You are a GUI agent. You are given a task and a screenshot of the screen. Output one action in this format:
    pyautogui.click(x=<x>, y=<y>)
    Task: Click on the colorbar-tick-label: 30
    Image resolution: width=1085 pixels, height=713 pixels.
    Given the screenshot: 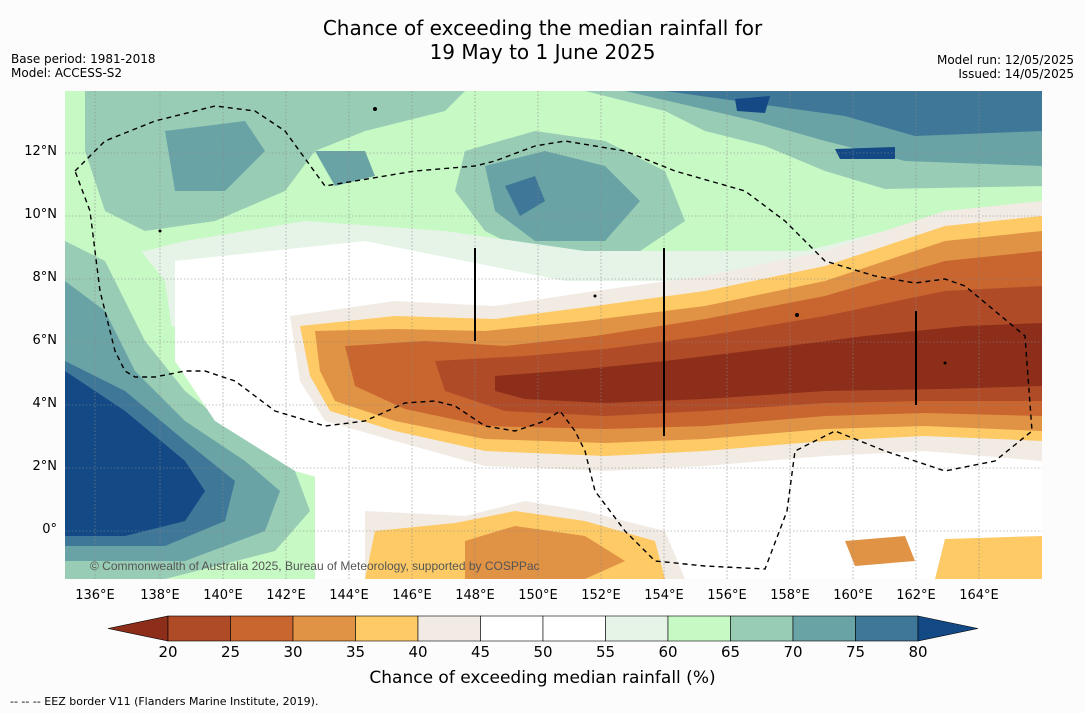 What is the action you would take?
    pyautogui.click(x=293, y=652)
    